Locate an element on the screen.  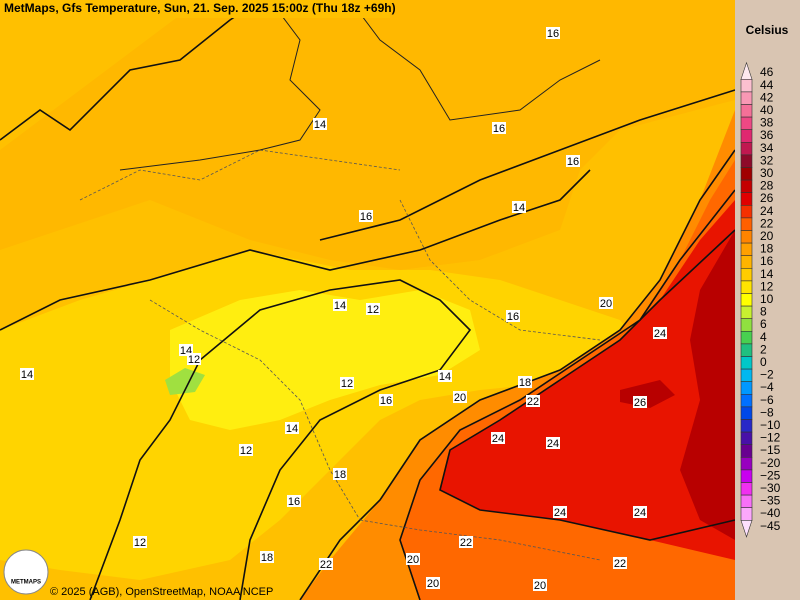
legend-label: 12 is located at coordinates (767, 286).